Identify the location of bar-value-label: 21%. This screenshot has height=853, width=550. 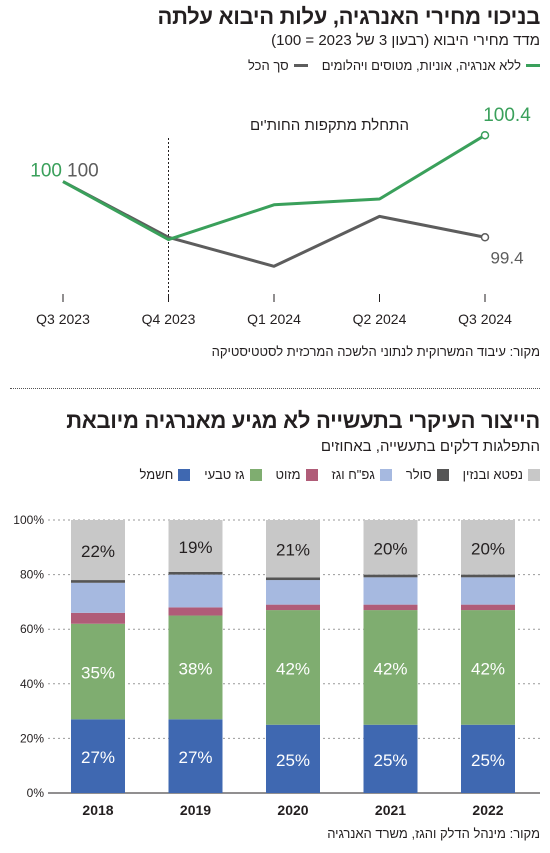
(293, 550).